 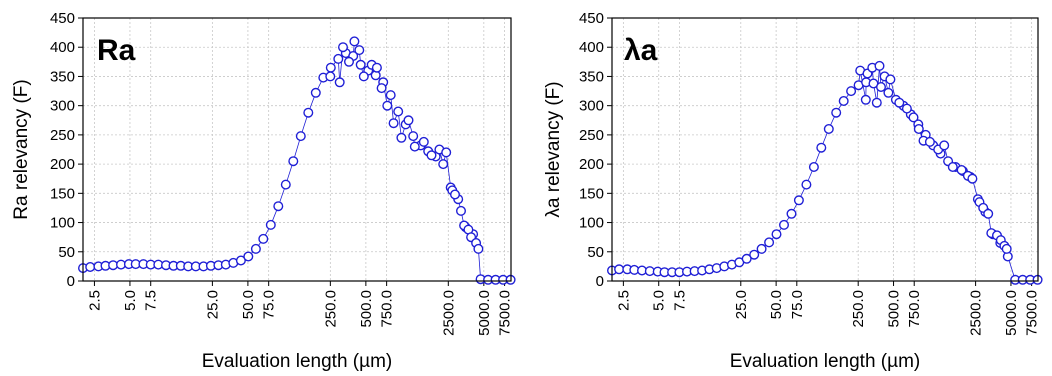 I want to click on y-tick-label: 50, so click(x=66, y=252).